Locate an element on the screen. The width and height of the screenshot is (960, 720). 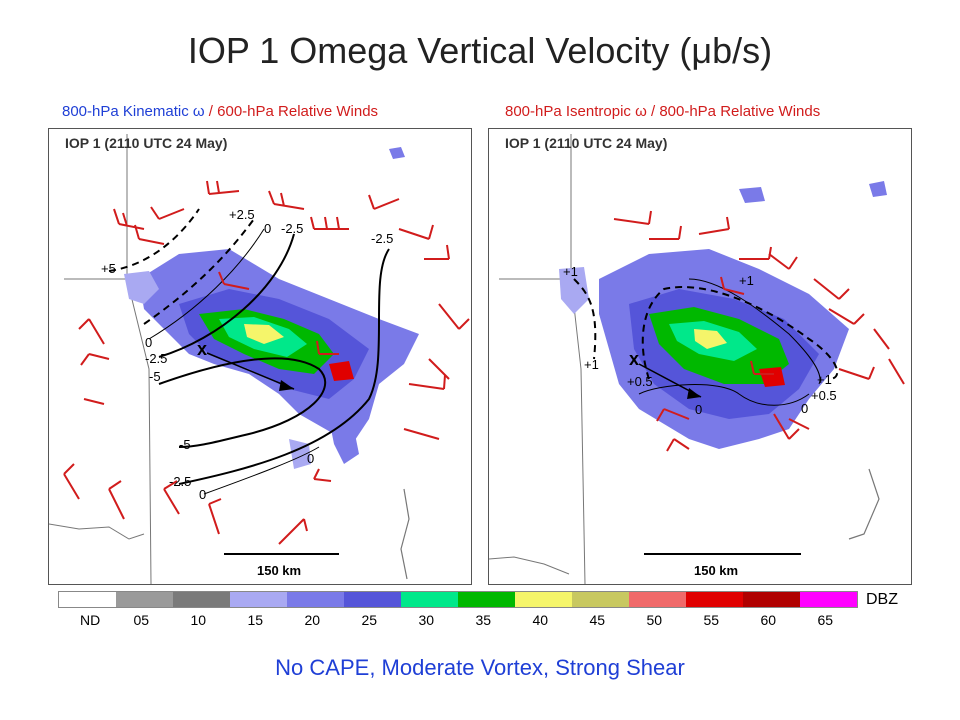
page-title: IOP 1 Omega Vertical Velocity (μb/s) is located at coordinates (480, 50).